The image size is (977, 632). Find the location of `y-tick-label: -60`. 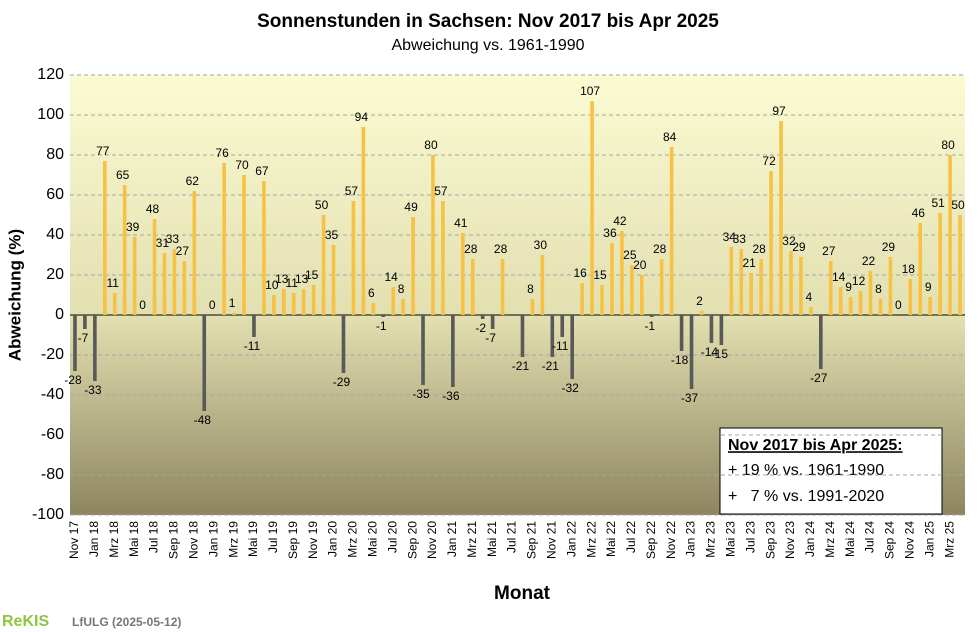

y-tick-label: -60 is located at coordinates (52, 434).